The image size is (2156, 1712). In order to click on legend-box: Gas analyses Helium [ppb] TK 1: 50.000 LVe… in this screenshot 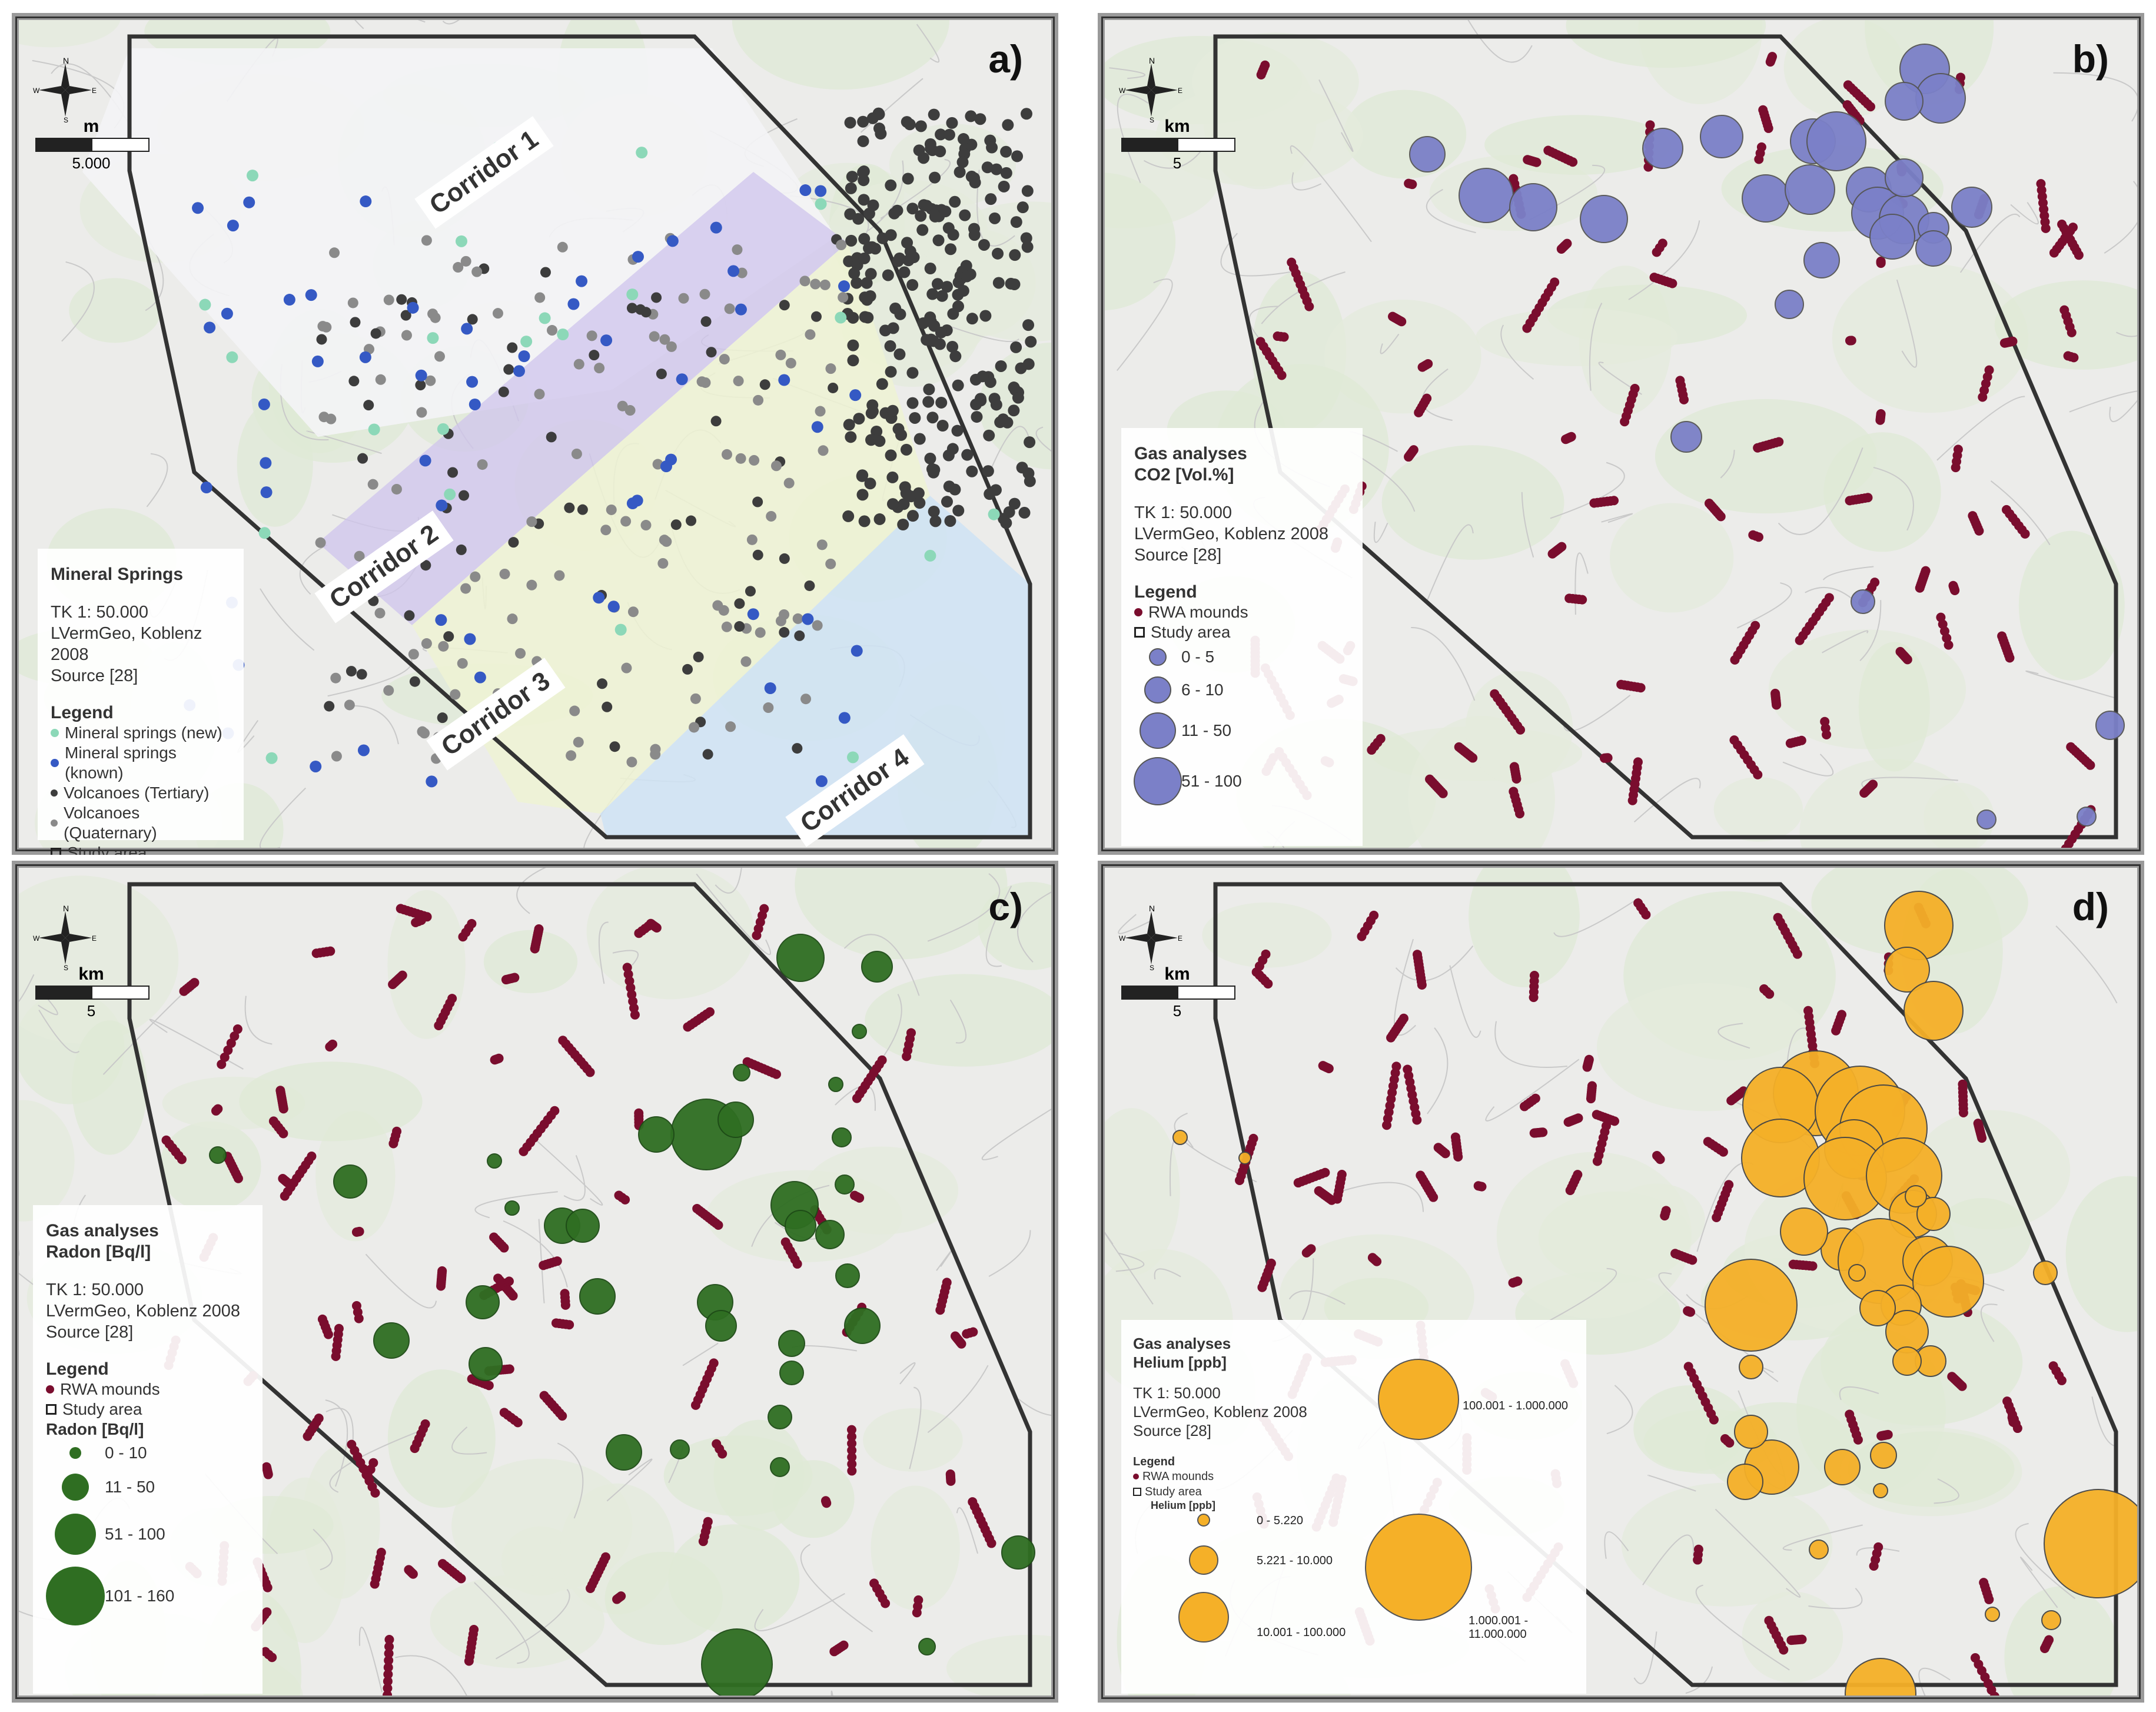, I will do `click(1353, 1507)`.